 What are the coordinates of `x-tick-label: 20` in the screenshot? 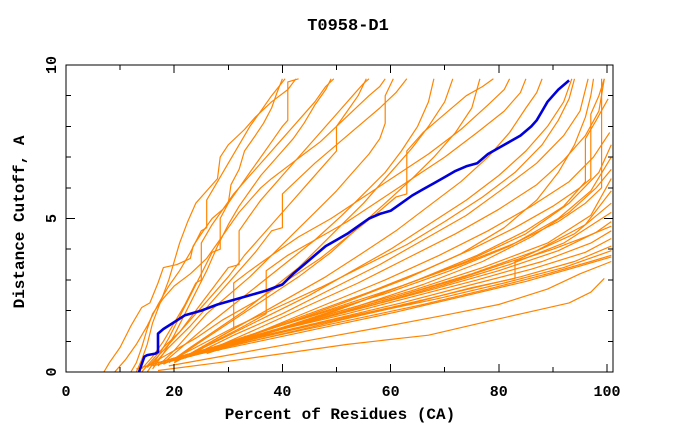 It's located at (174, 392).